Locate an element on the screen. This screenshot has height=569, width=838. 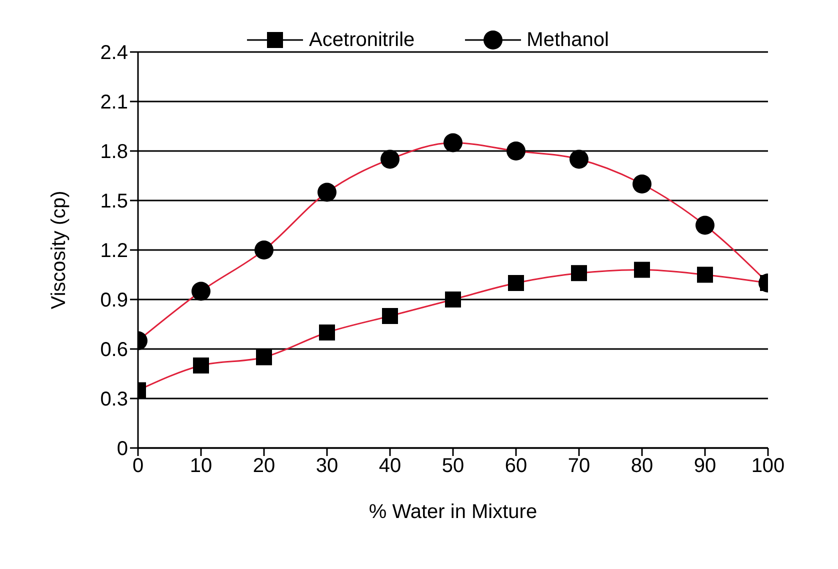
y-tick-label: 0.9 is located at coordinates (114, 301).